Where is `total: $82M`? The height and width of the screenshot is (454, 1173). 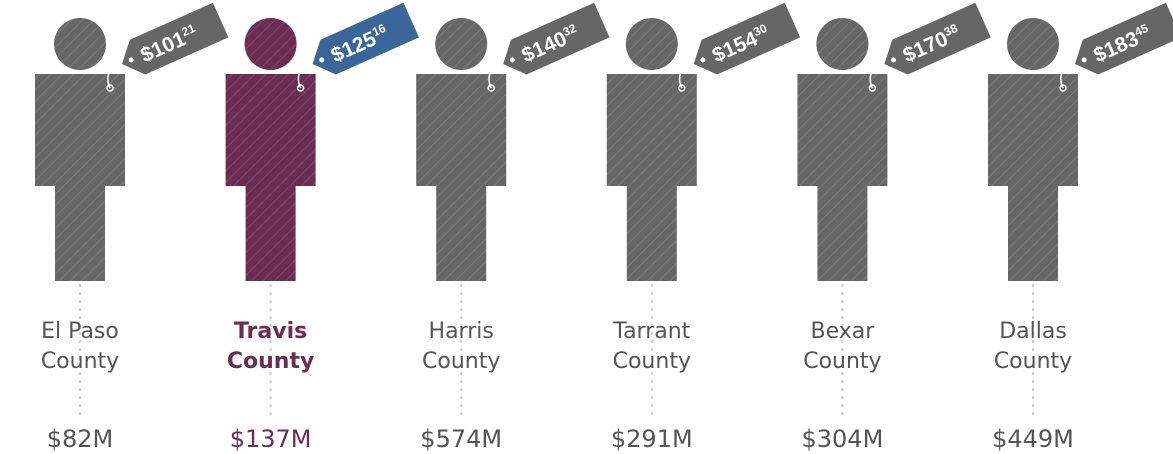 total: $82M is located at coordinates (80, 439).